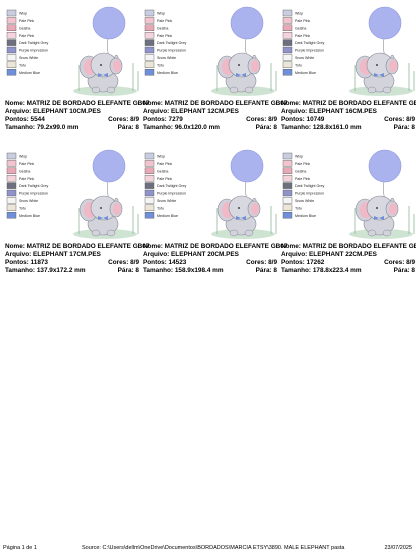 This screenshot has width=416, height=557. What do you see at coordinates (348, 263) in the screenshot?
I see `info-row: Pontos: 17262 Cores: 8/9` at bounding box center [348, 263].